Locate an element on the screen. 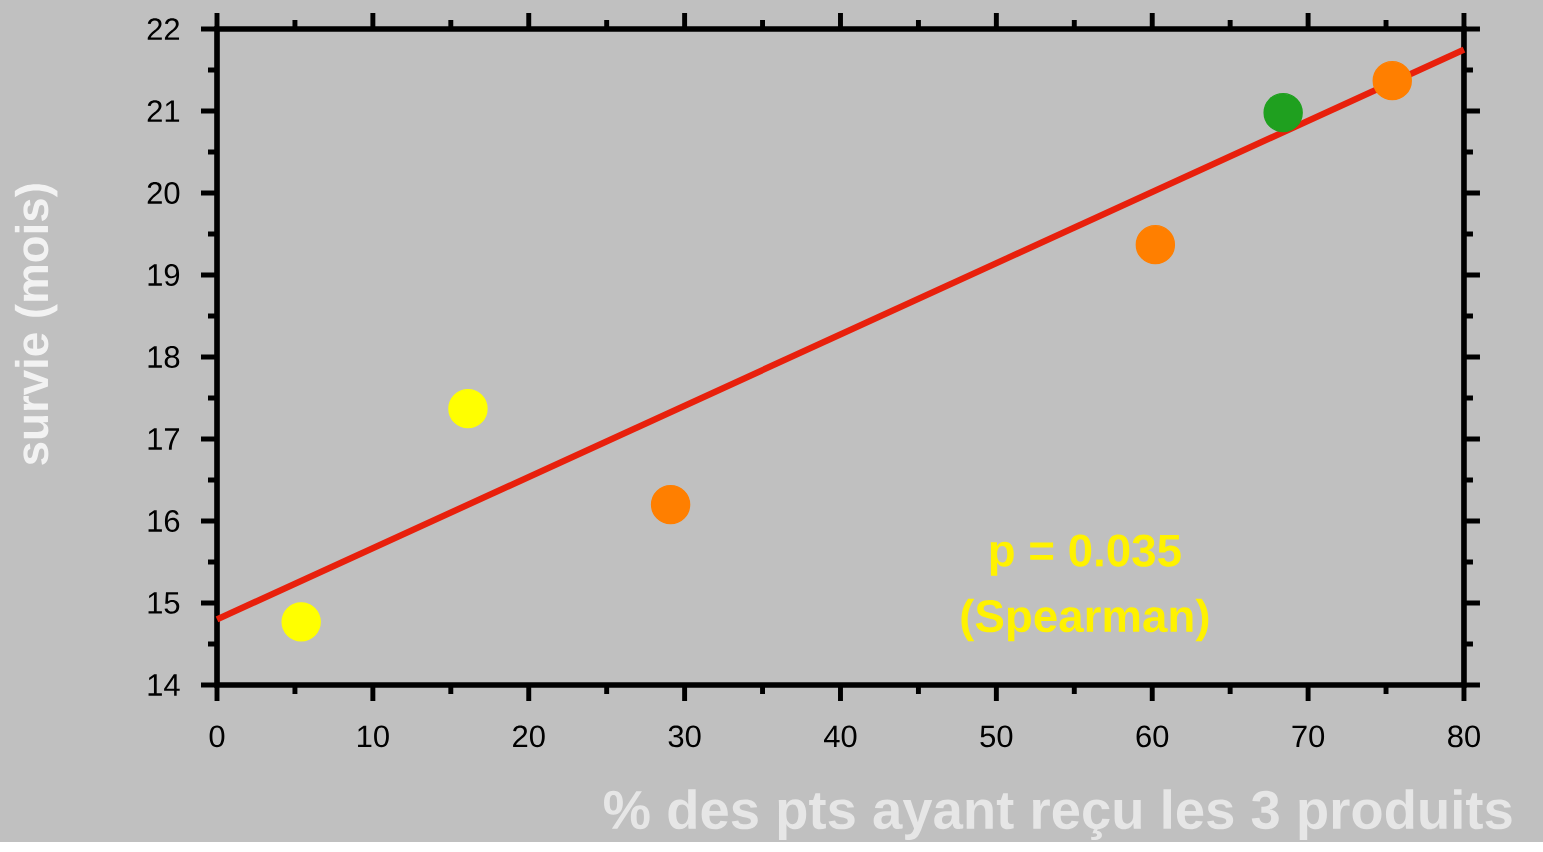 This screenshot has width=1543, height=852. x-tick-label: 60 is located at coordinates (1152, 736).